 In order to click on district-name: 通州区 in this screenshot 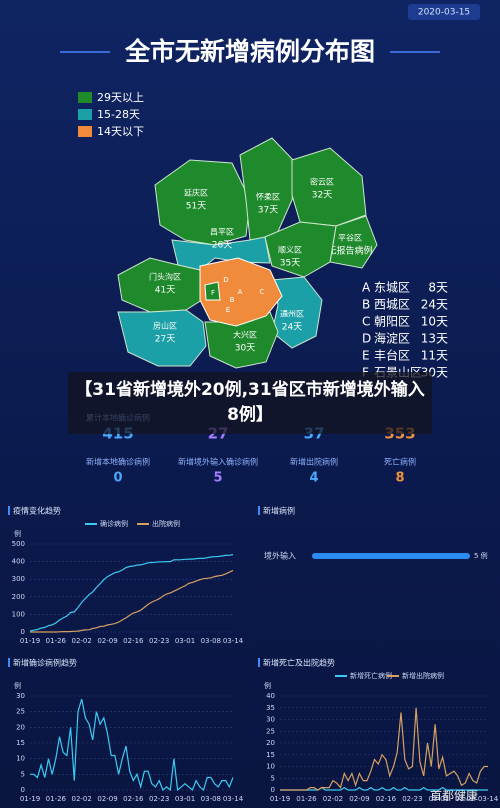, I will do `click(292, 314)`.